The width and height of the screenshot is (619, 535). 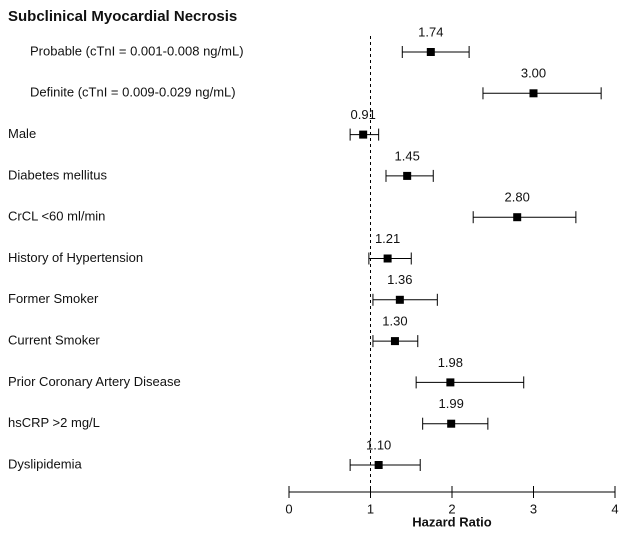 What do you see at coordinates (387, 238) in the screenshot?
I see `value-label: 1.21` at bounding box center [387, 238].